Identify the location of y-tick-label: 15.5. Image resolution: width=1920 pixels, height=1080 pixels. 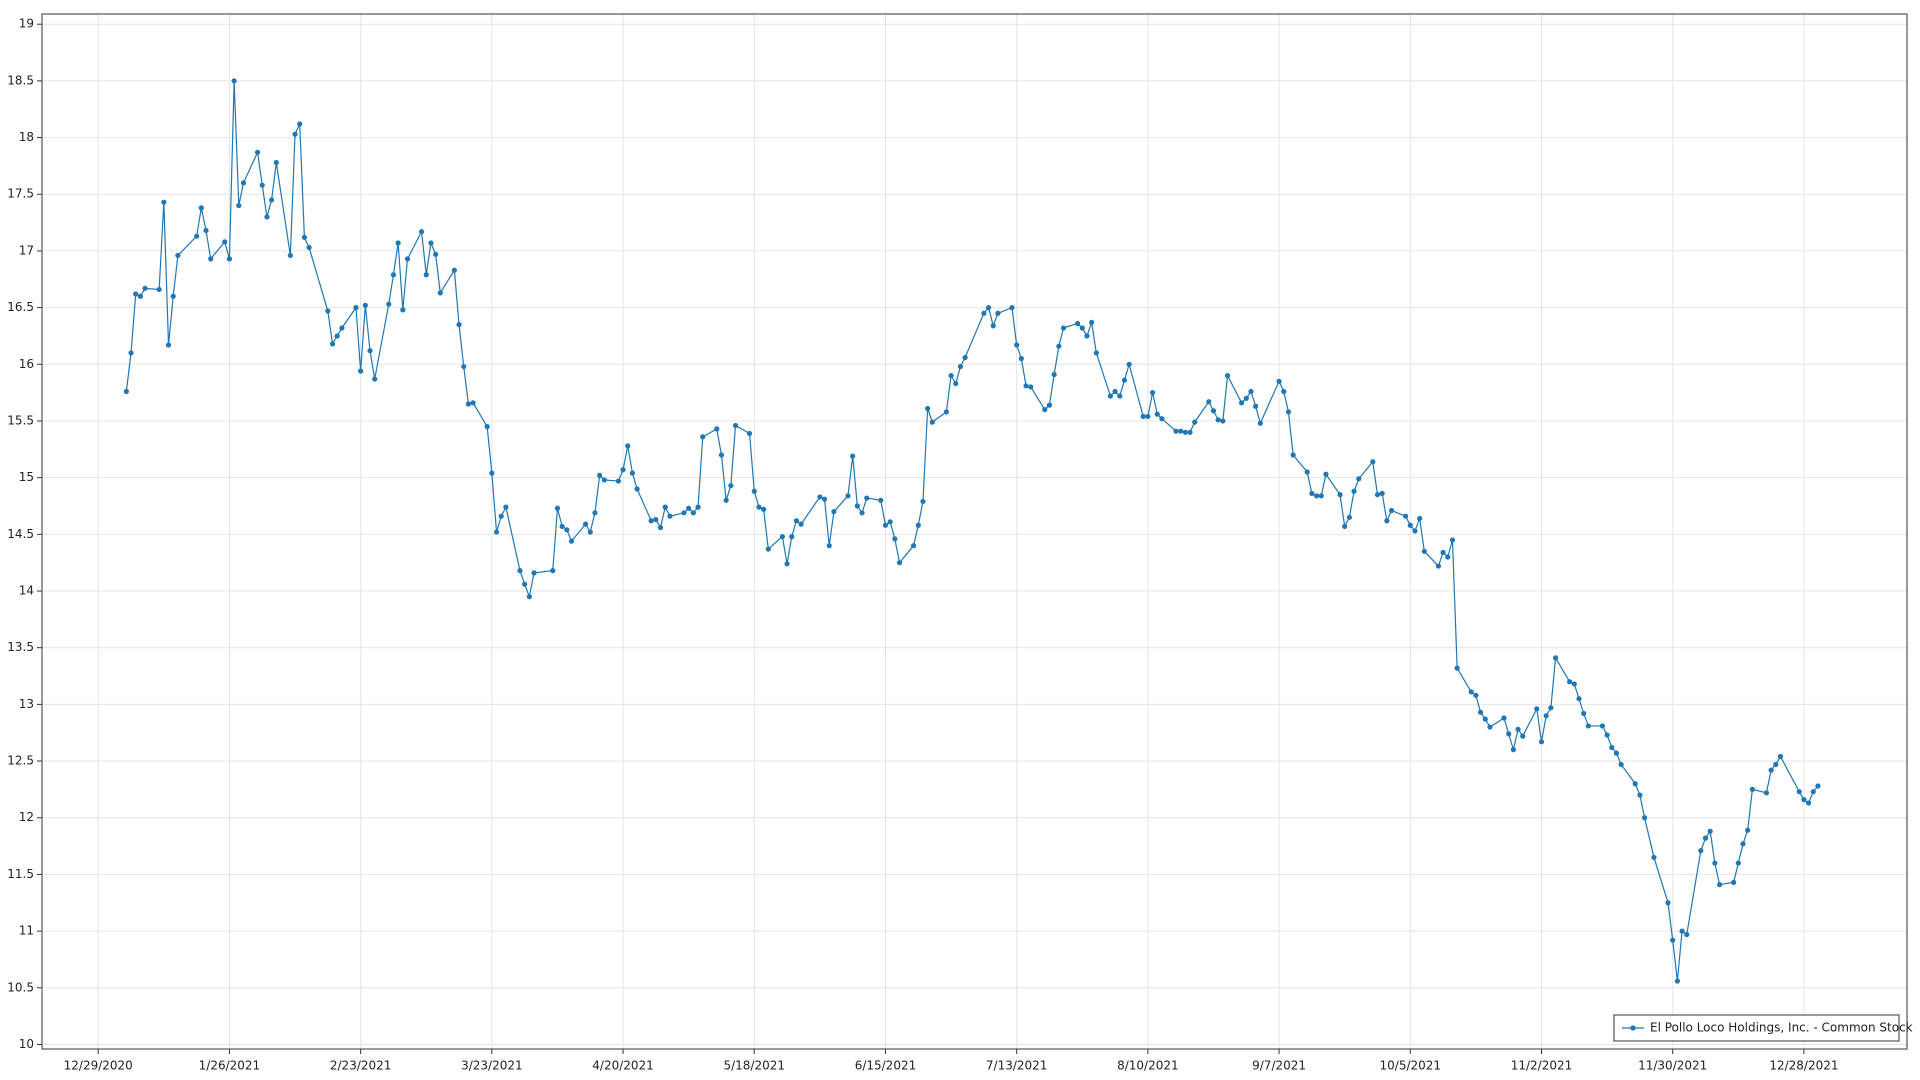
(20, 420).